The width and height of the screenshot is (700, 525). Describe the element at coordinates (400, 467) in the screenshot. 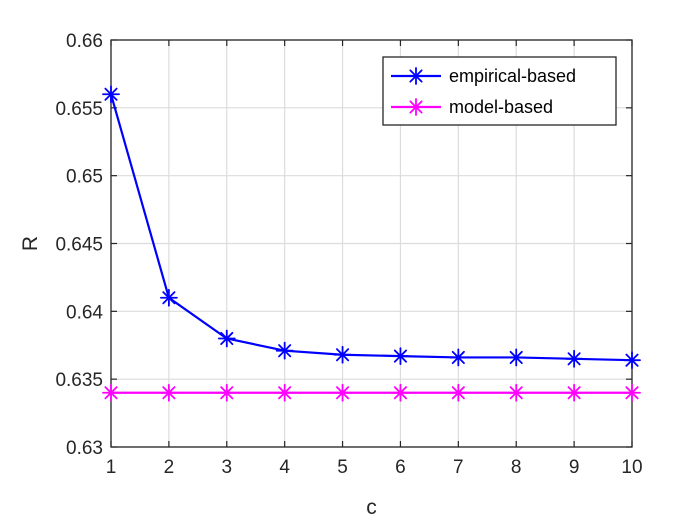

I see `x-tick-label: 6` at that location.